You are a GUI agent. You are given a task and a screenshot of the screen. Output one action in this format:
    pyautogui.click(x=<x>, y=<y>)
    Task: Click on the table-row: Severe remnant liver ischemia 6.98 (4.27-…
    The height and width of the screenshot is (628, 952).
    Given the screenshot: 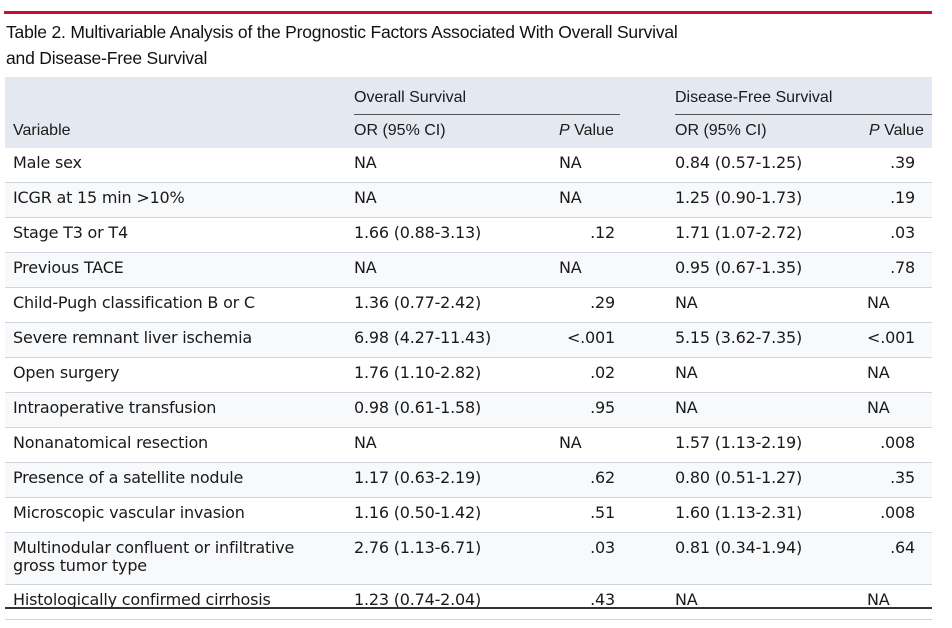 What is the action you would take?
    pyautogui.click(x=468, y=340)
    